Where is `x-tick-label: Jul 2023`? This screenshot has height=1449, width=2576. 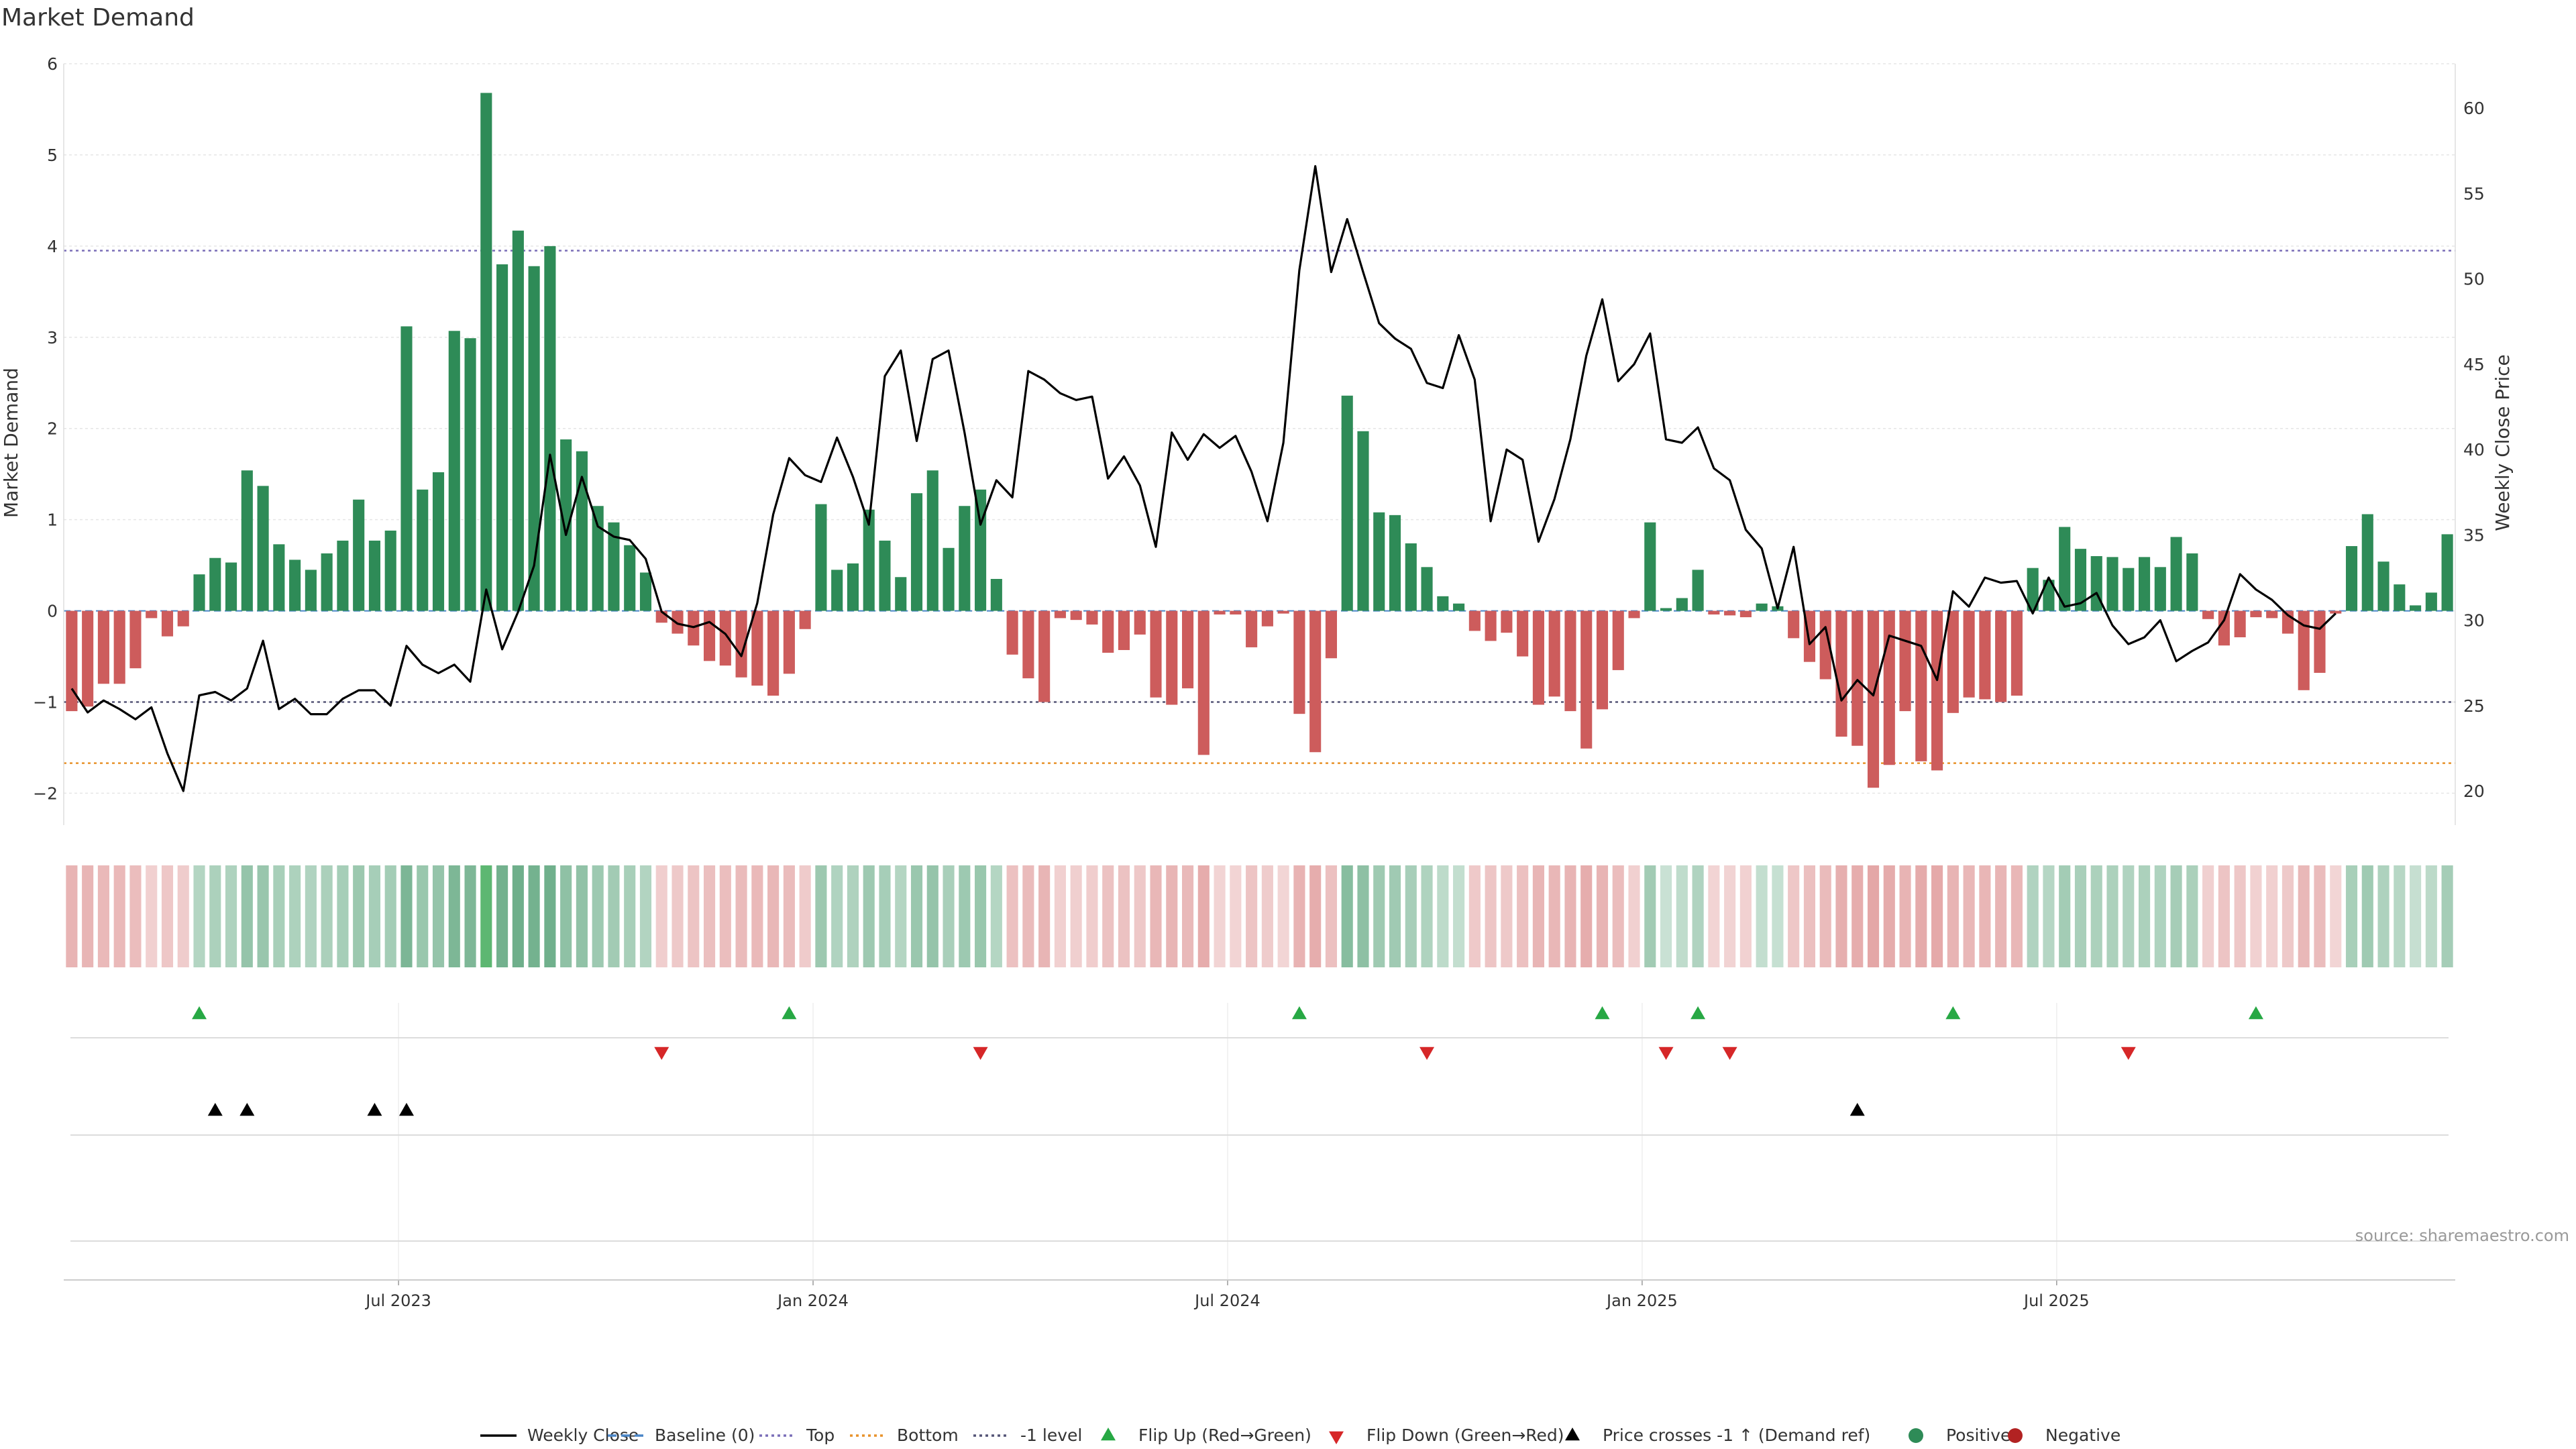
x-tick-label: Jul 2023 is located at coordinates (397, 1300).